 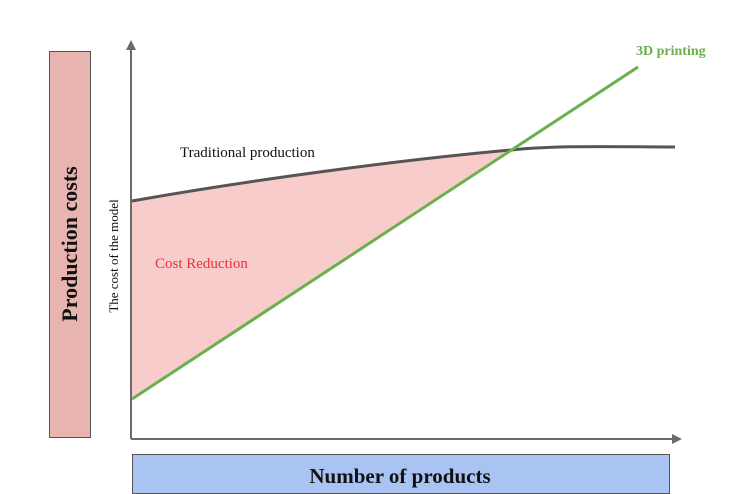 What do you see at coordinates (403, 174) in the screenshot?
I see `traditional-production-line` at bounding box center [403, 174].